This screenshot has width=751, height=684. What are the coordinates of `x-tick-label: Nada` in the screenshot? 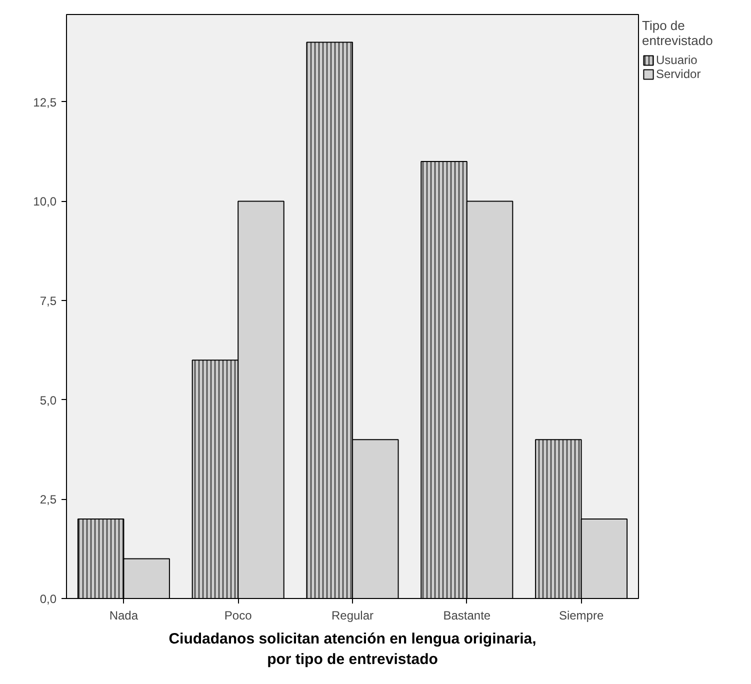 It's located at (123, 615).